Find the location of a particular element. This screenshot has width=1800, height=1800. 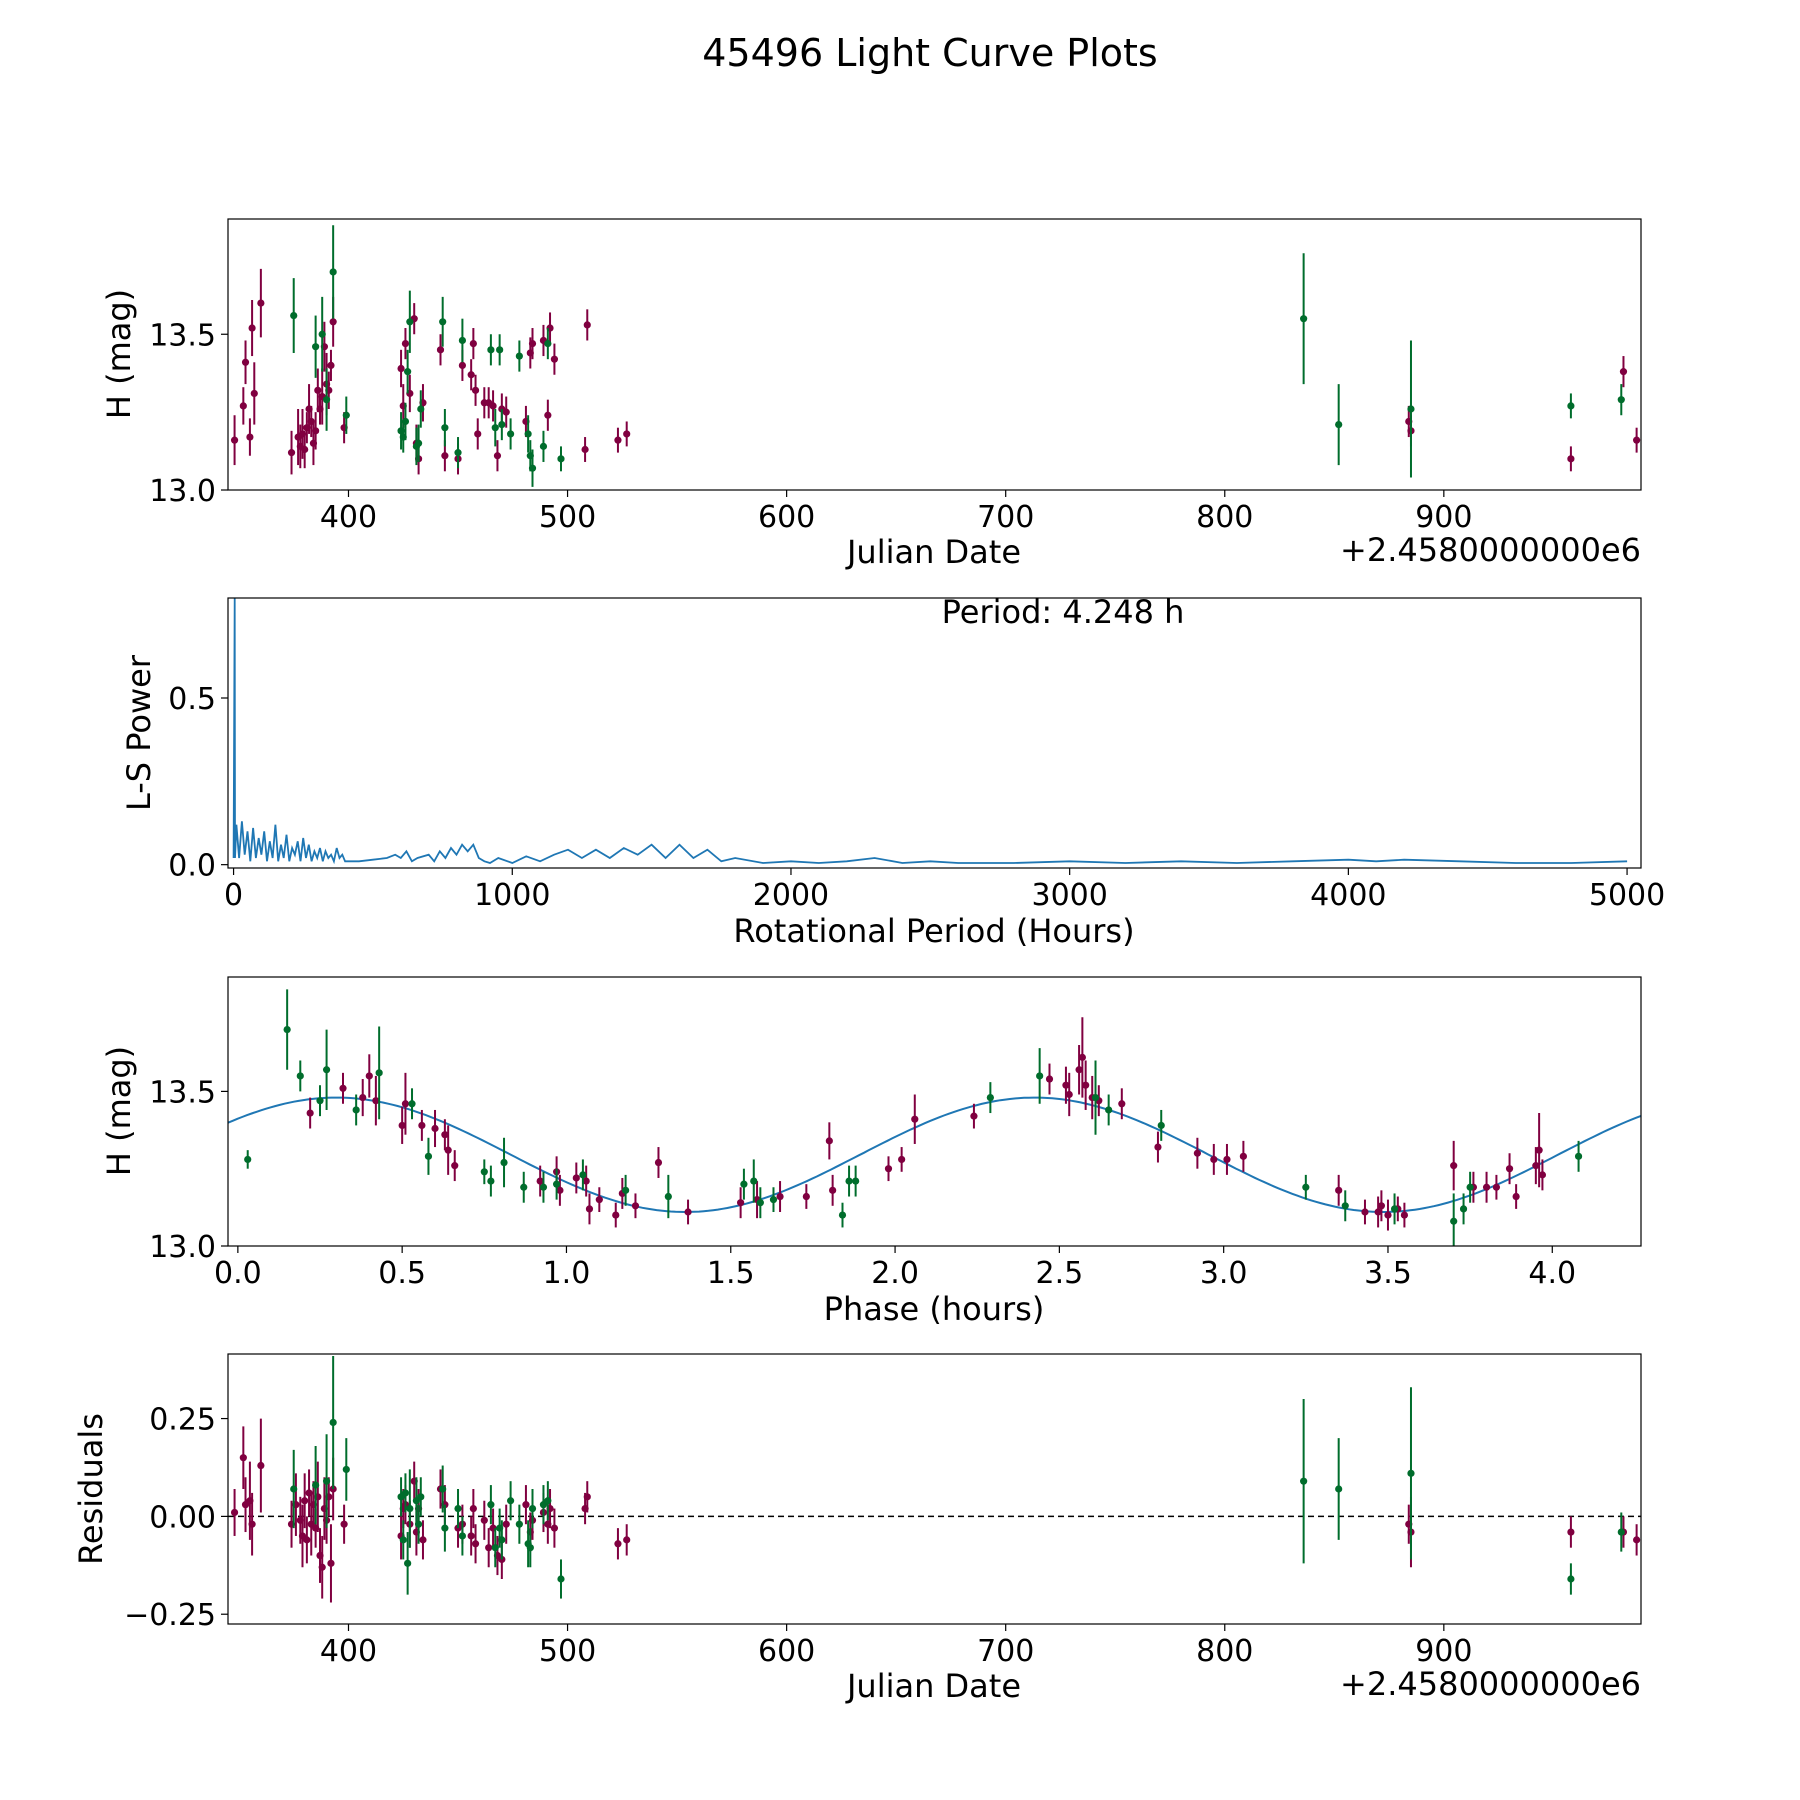

light-curve-ticks: 400 500 600 700 800 900 13.0 13.5 is located at coordinates (810, 426).